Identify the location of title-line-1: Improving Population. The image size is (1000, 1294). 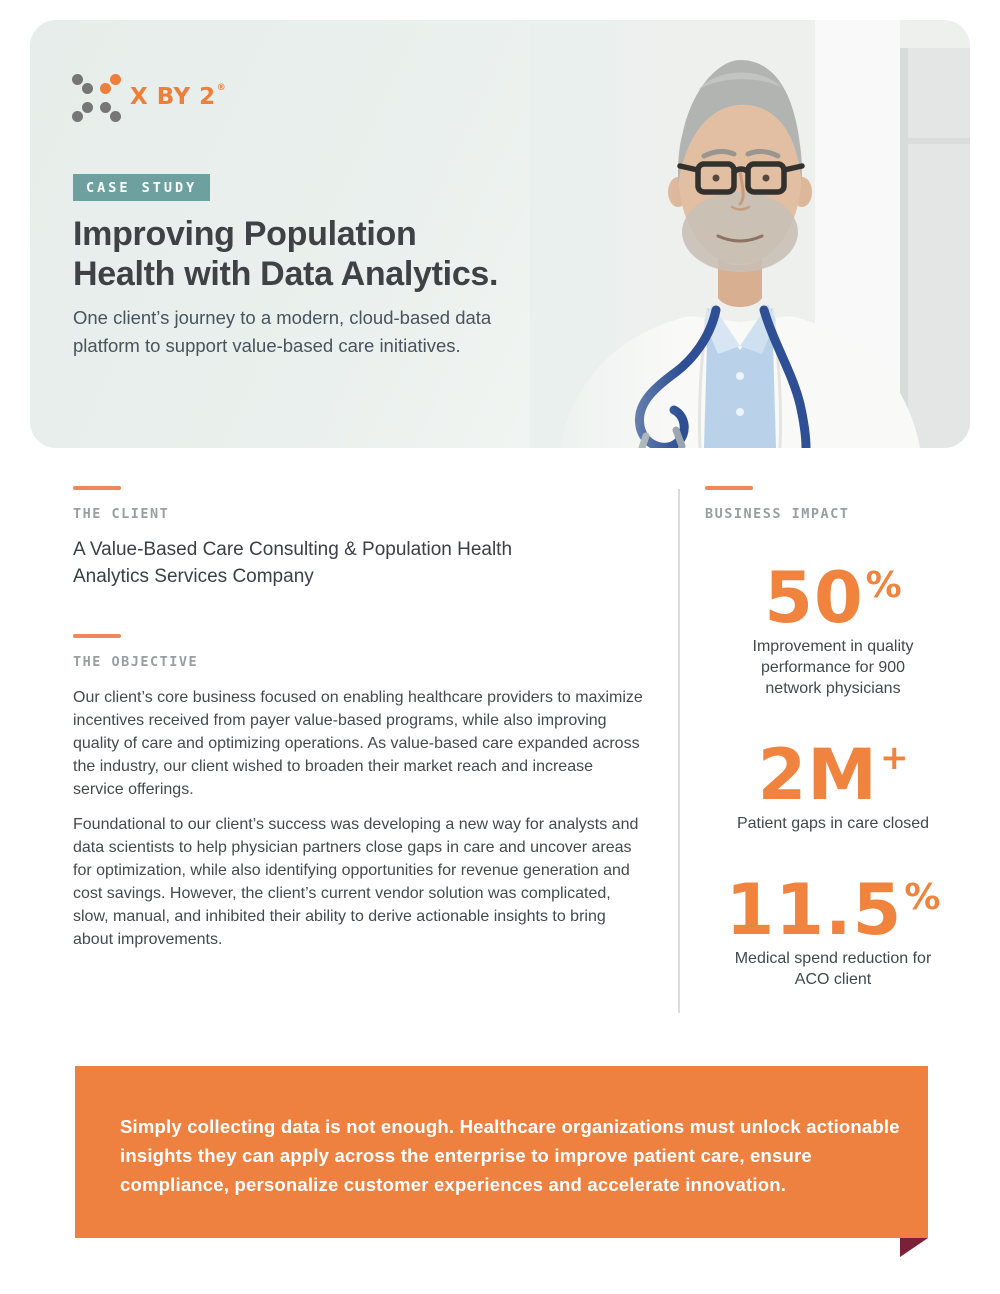
(245, 234).